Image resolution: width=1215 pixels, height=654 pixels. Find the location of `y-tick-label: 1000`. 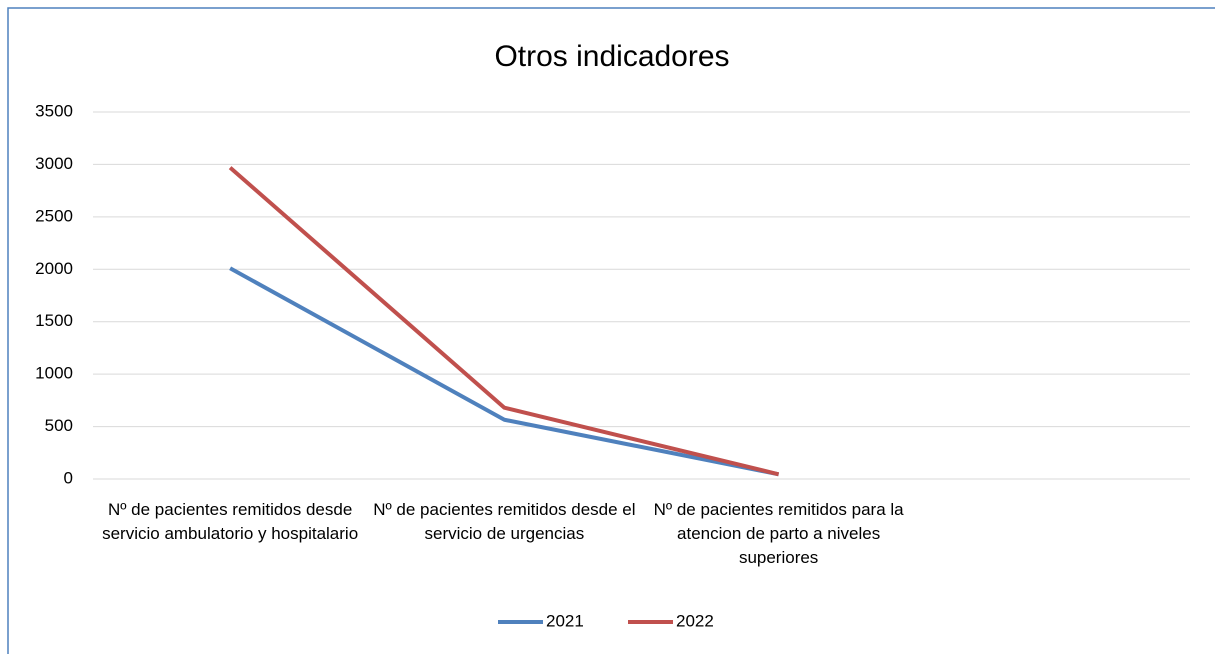

y-tick-label: 1000 is located at coordinates (54, 373).